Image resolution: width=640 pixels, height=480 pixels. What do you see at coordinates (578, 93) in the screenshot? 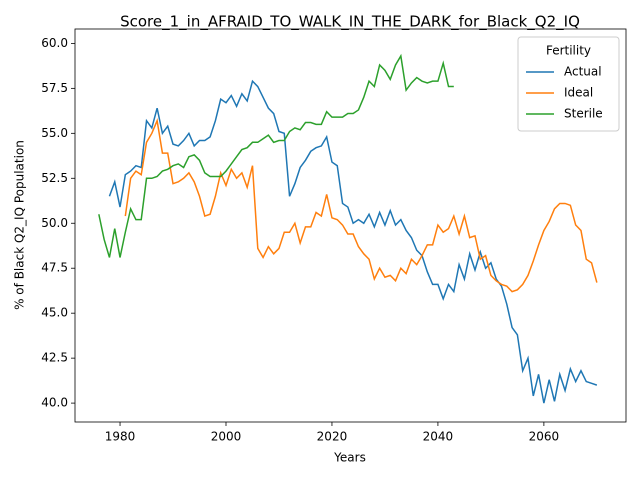
I see `legend-label: Ideal` at bounding box center [578, 93].